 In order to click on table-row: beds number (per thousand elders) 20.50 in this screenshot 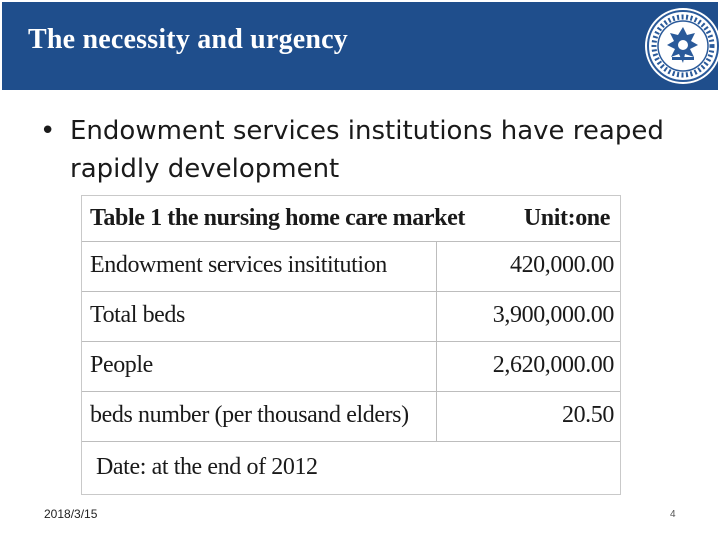, I will do `click(351, 417)`.